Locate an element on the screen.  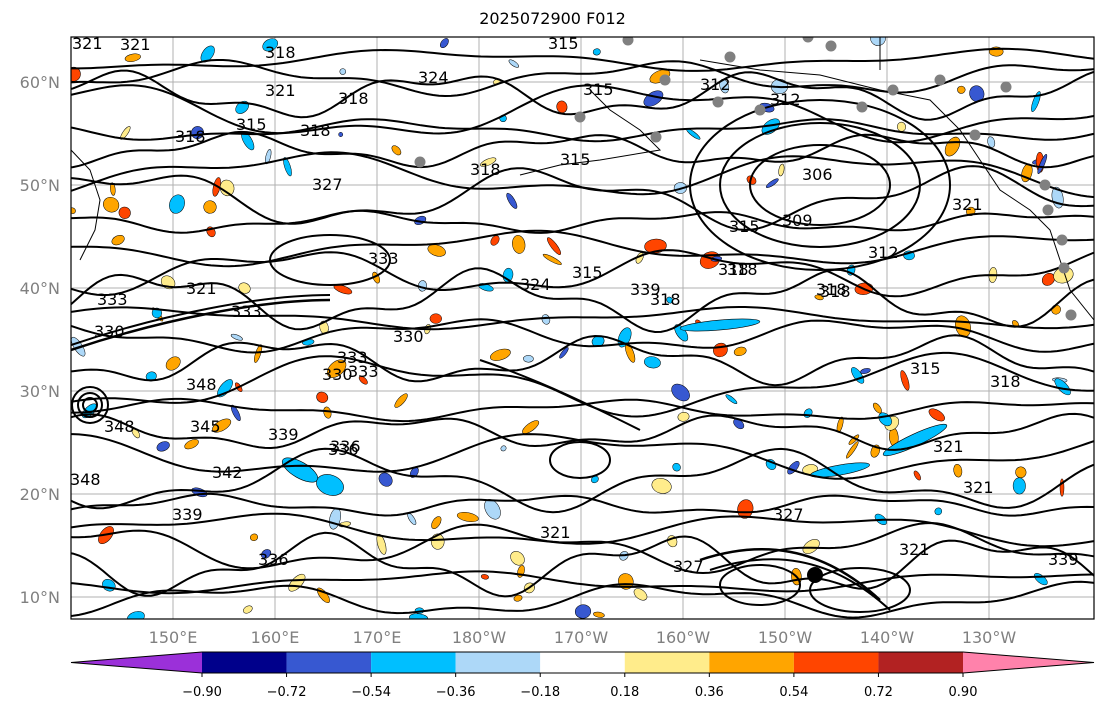
colorbar-extend-max is located at coordinates (1028, 662).